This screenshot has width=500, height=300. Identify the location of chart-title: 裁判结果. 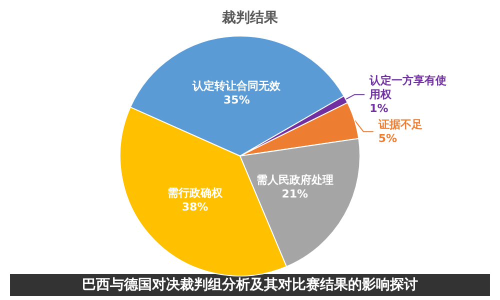
(250, 18).